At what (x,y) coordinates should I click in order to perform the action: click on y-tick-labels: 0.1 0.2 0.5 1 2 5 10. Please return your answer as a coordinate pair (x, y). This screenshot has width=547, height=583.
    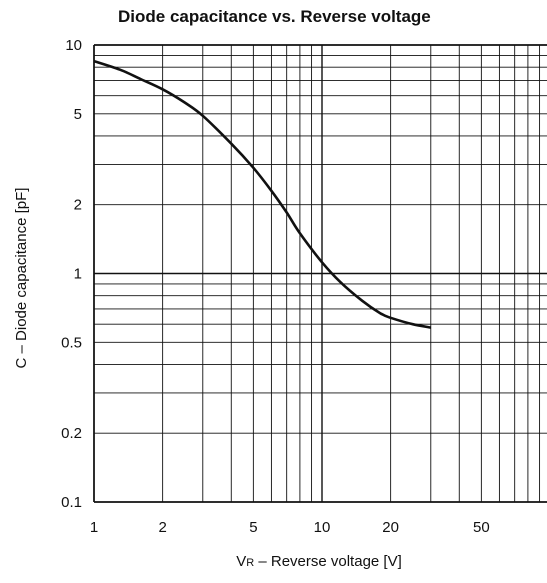
    Looking at the image, I should click on (71, 274).